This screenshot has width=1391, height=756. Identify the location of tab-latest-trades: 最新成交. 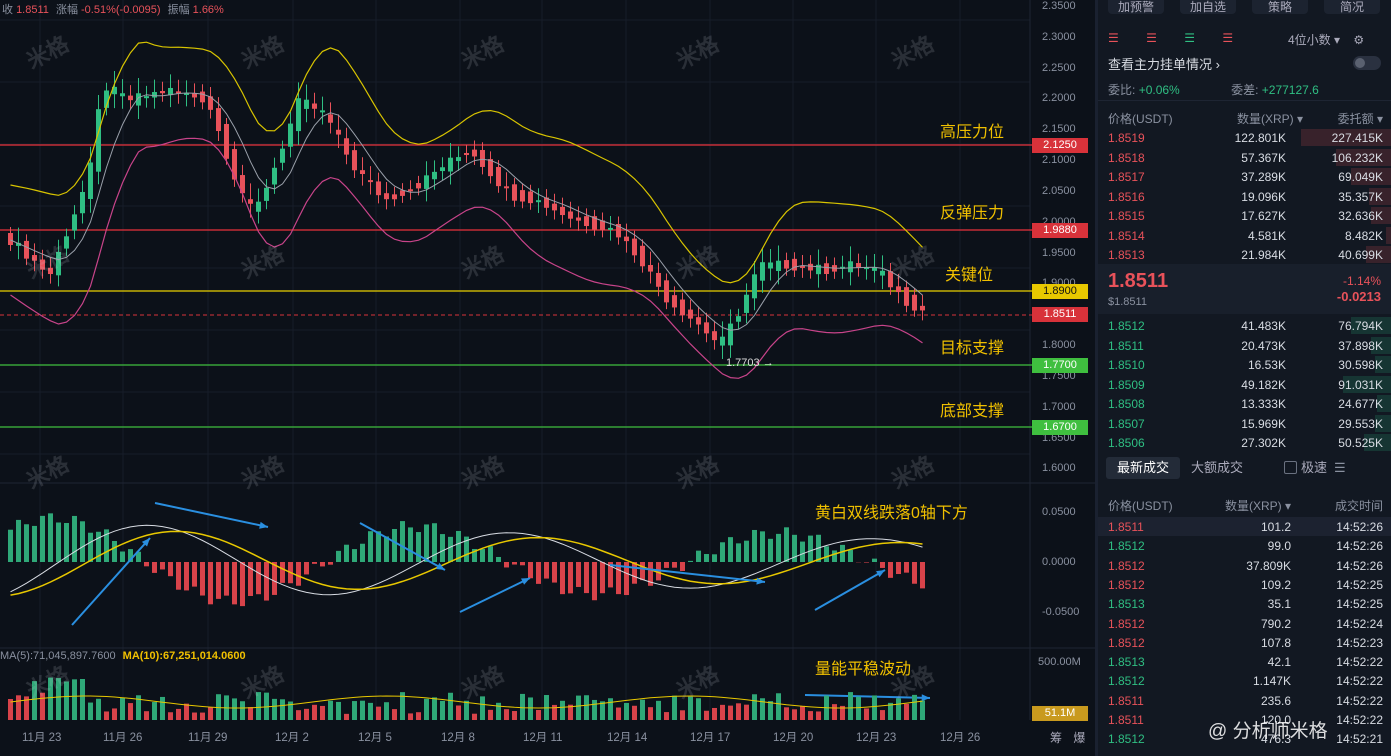
(1143, 468).